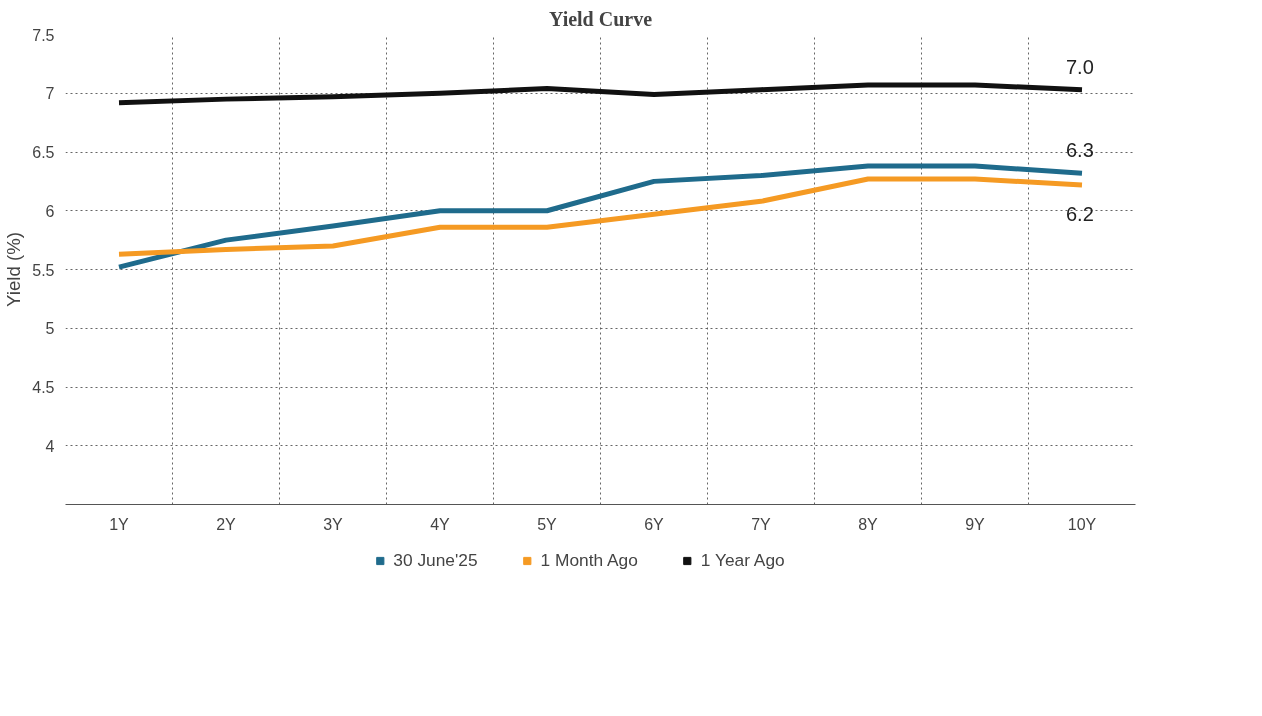  What do you see at coordinates (50, 329) in the screenshot?
I see `y-tick-label: 5` at bounding box center [50, 329].